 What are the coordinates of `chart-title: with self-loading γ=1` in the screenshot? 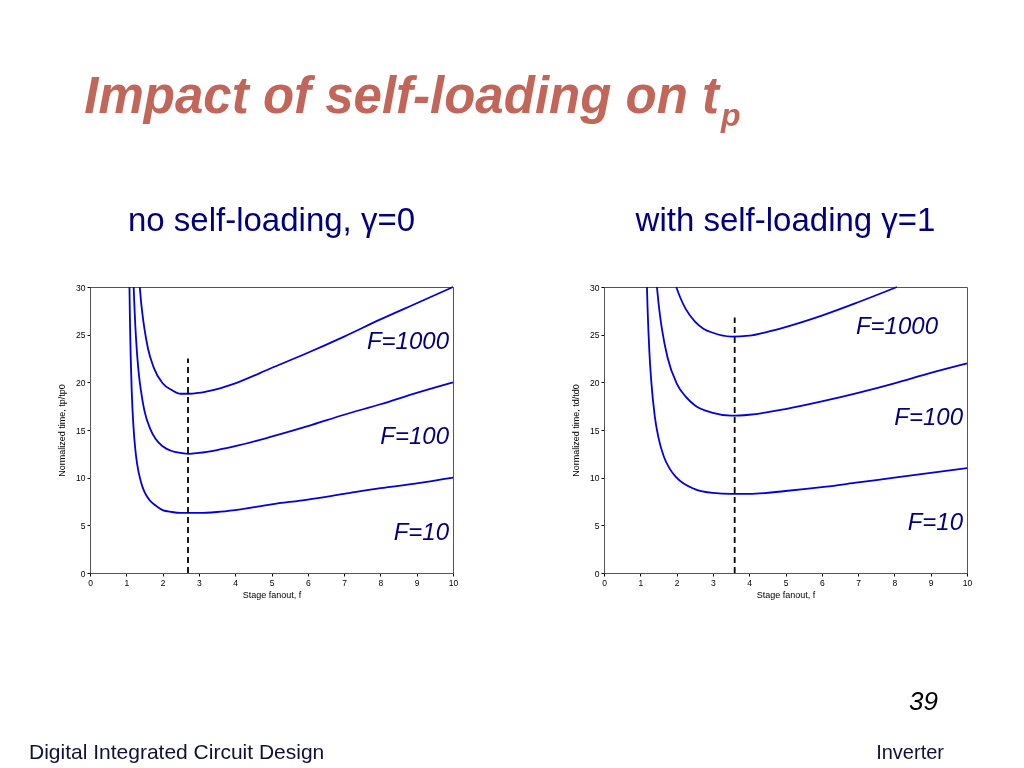 It's located at (785, 219).